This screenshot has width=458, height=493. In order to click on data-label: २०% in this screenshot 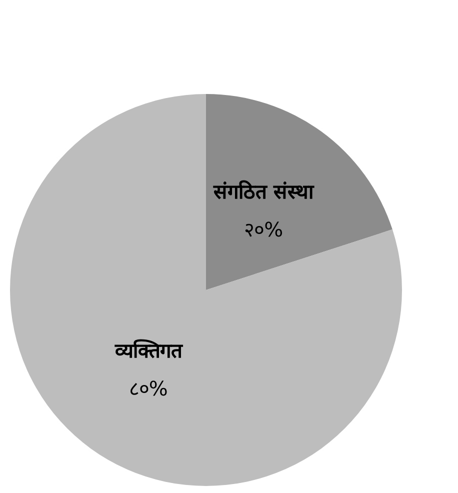, I will do `click(264, 230)`.